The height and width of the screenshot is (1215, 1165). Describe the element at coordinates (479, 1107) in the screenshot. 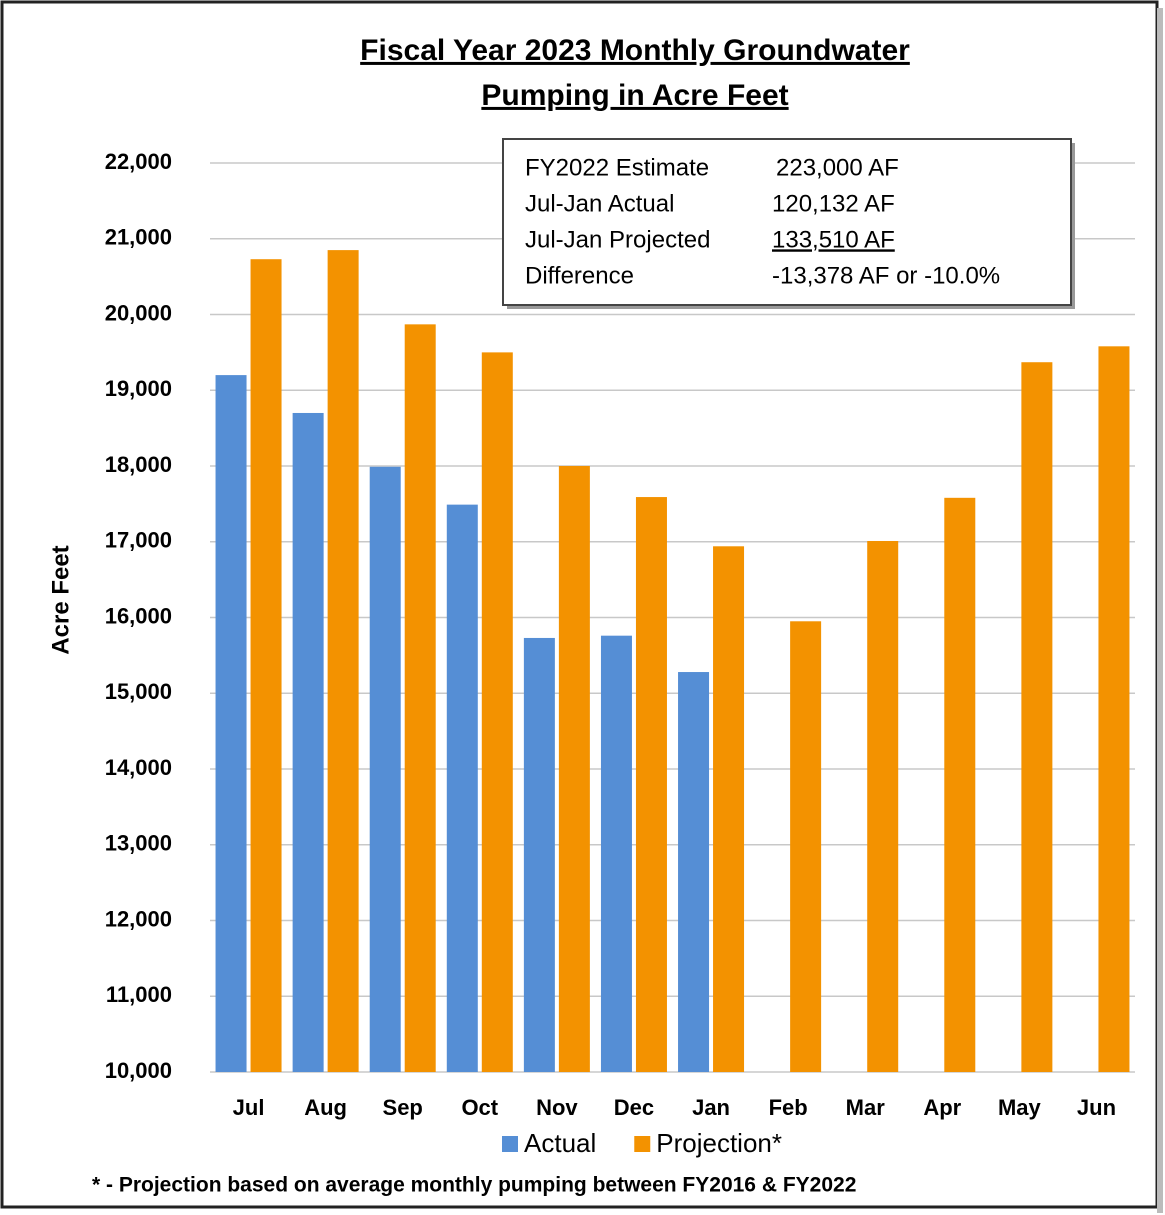

I see `x-tick-label: Oct` at that location.